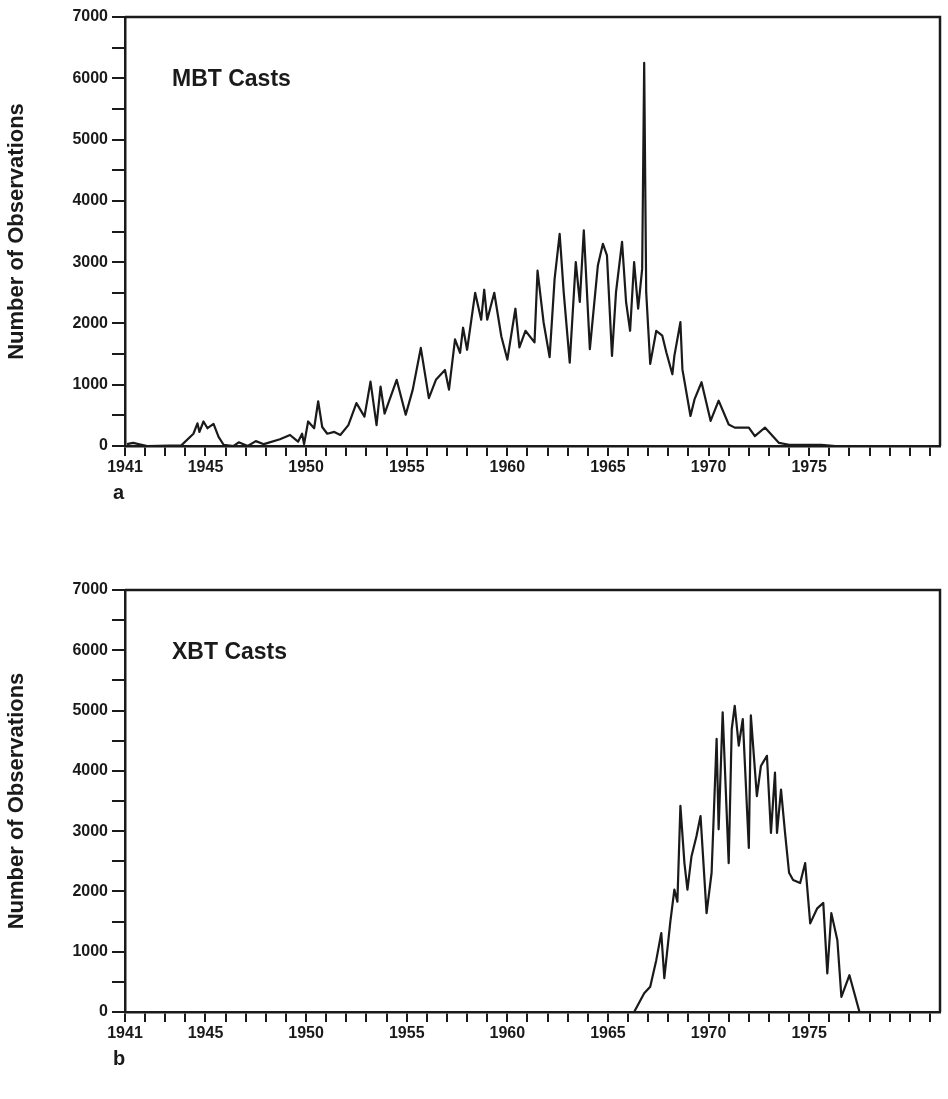 The height and width of the screenshot is (1099, 948). I want to click on text: XBT Casts, so click(230, 651).